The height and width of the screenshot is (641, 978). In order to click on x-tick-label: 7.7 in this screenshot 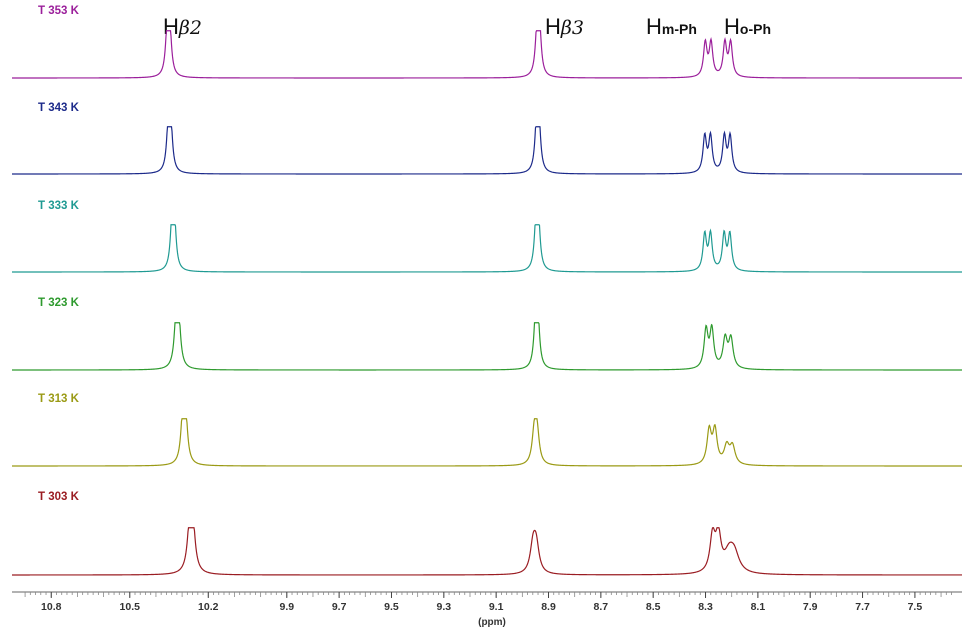, I will do `click(862, 607)`.